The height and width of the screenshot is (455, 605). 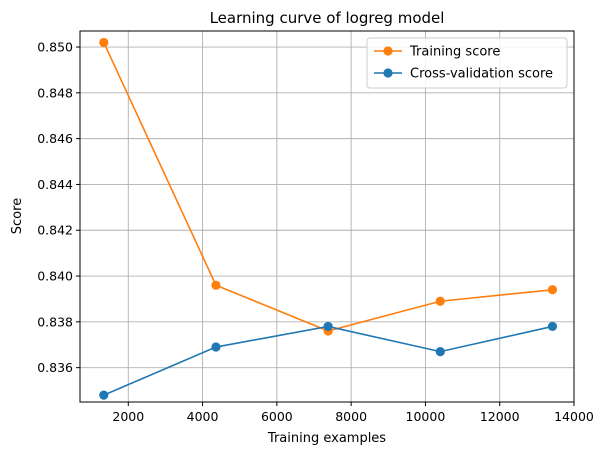 What do you see at coordinates (481, 74) in the screenshot?
I see `legend-label: Cross-validation score` at bounding box center [481, 74].